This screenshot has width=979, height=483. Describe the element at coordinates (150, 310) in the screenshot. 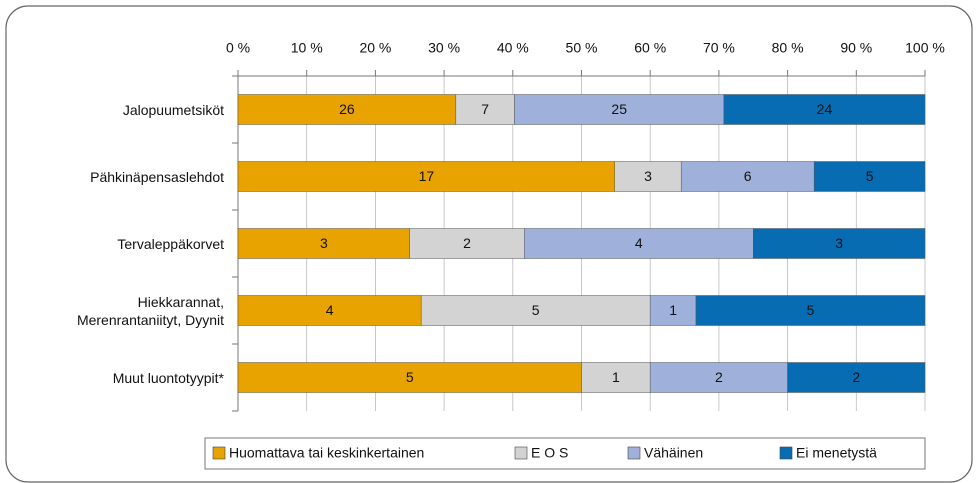

I see `y-tick-label: Hiekkarannat, Merenrantaniityt, Dyynit` at that location.